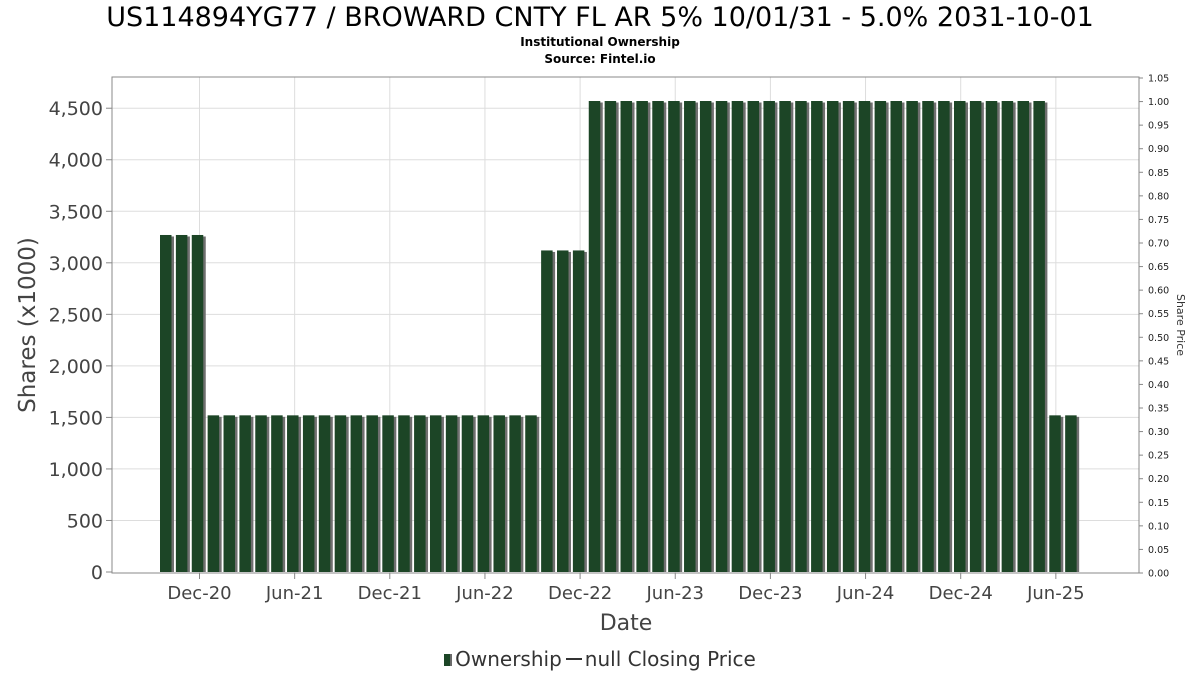 The image size is (1200, 675). What do you see at coordinates (1158, 244) in the screenshot?
I see `y2-tick-label: 0.70` at bounding box center [1158, 244].